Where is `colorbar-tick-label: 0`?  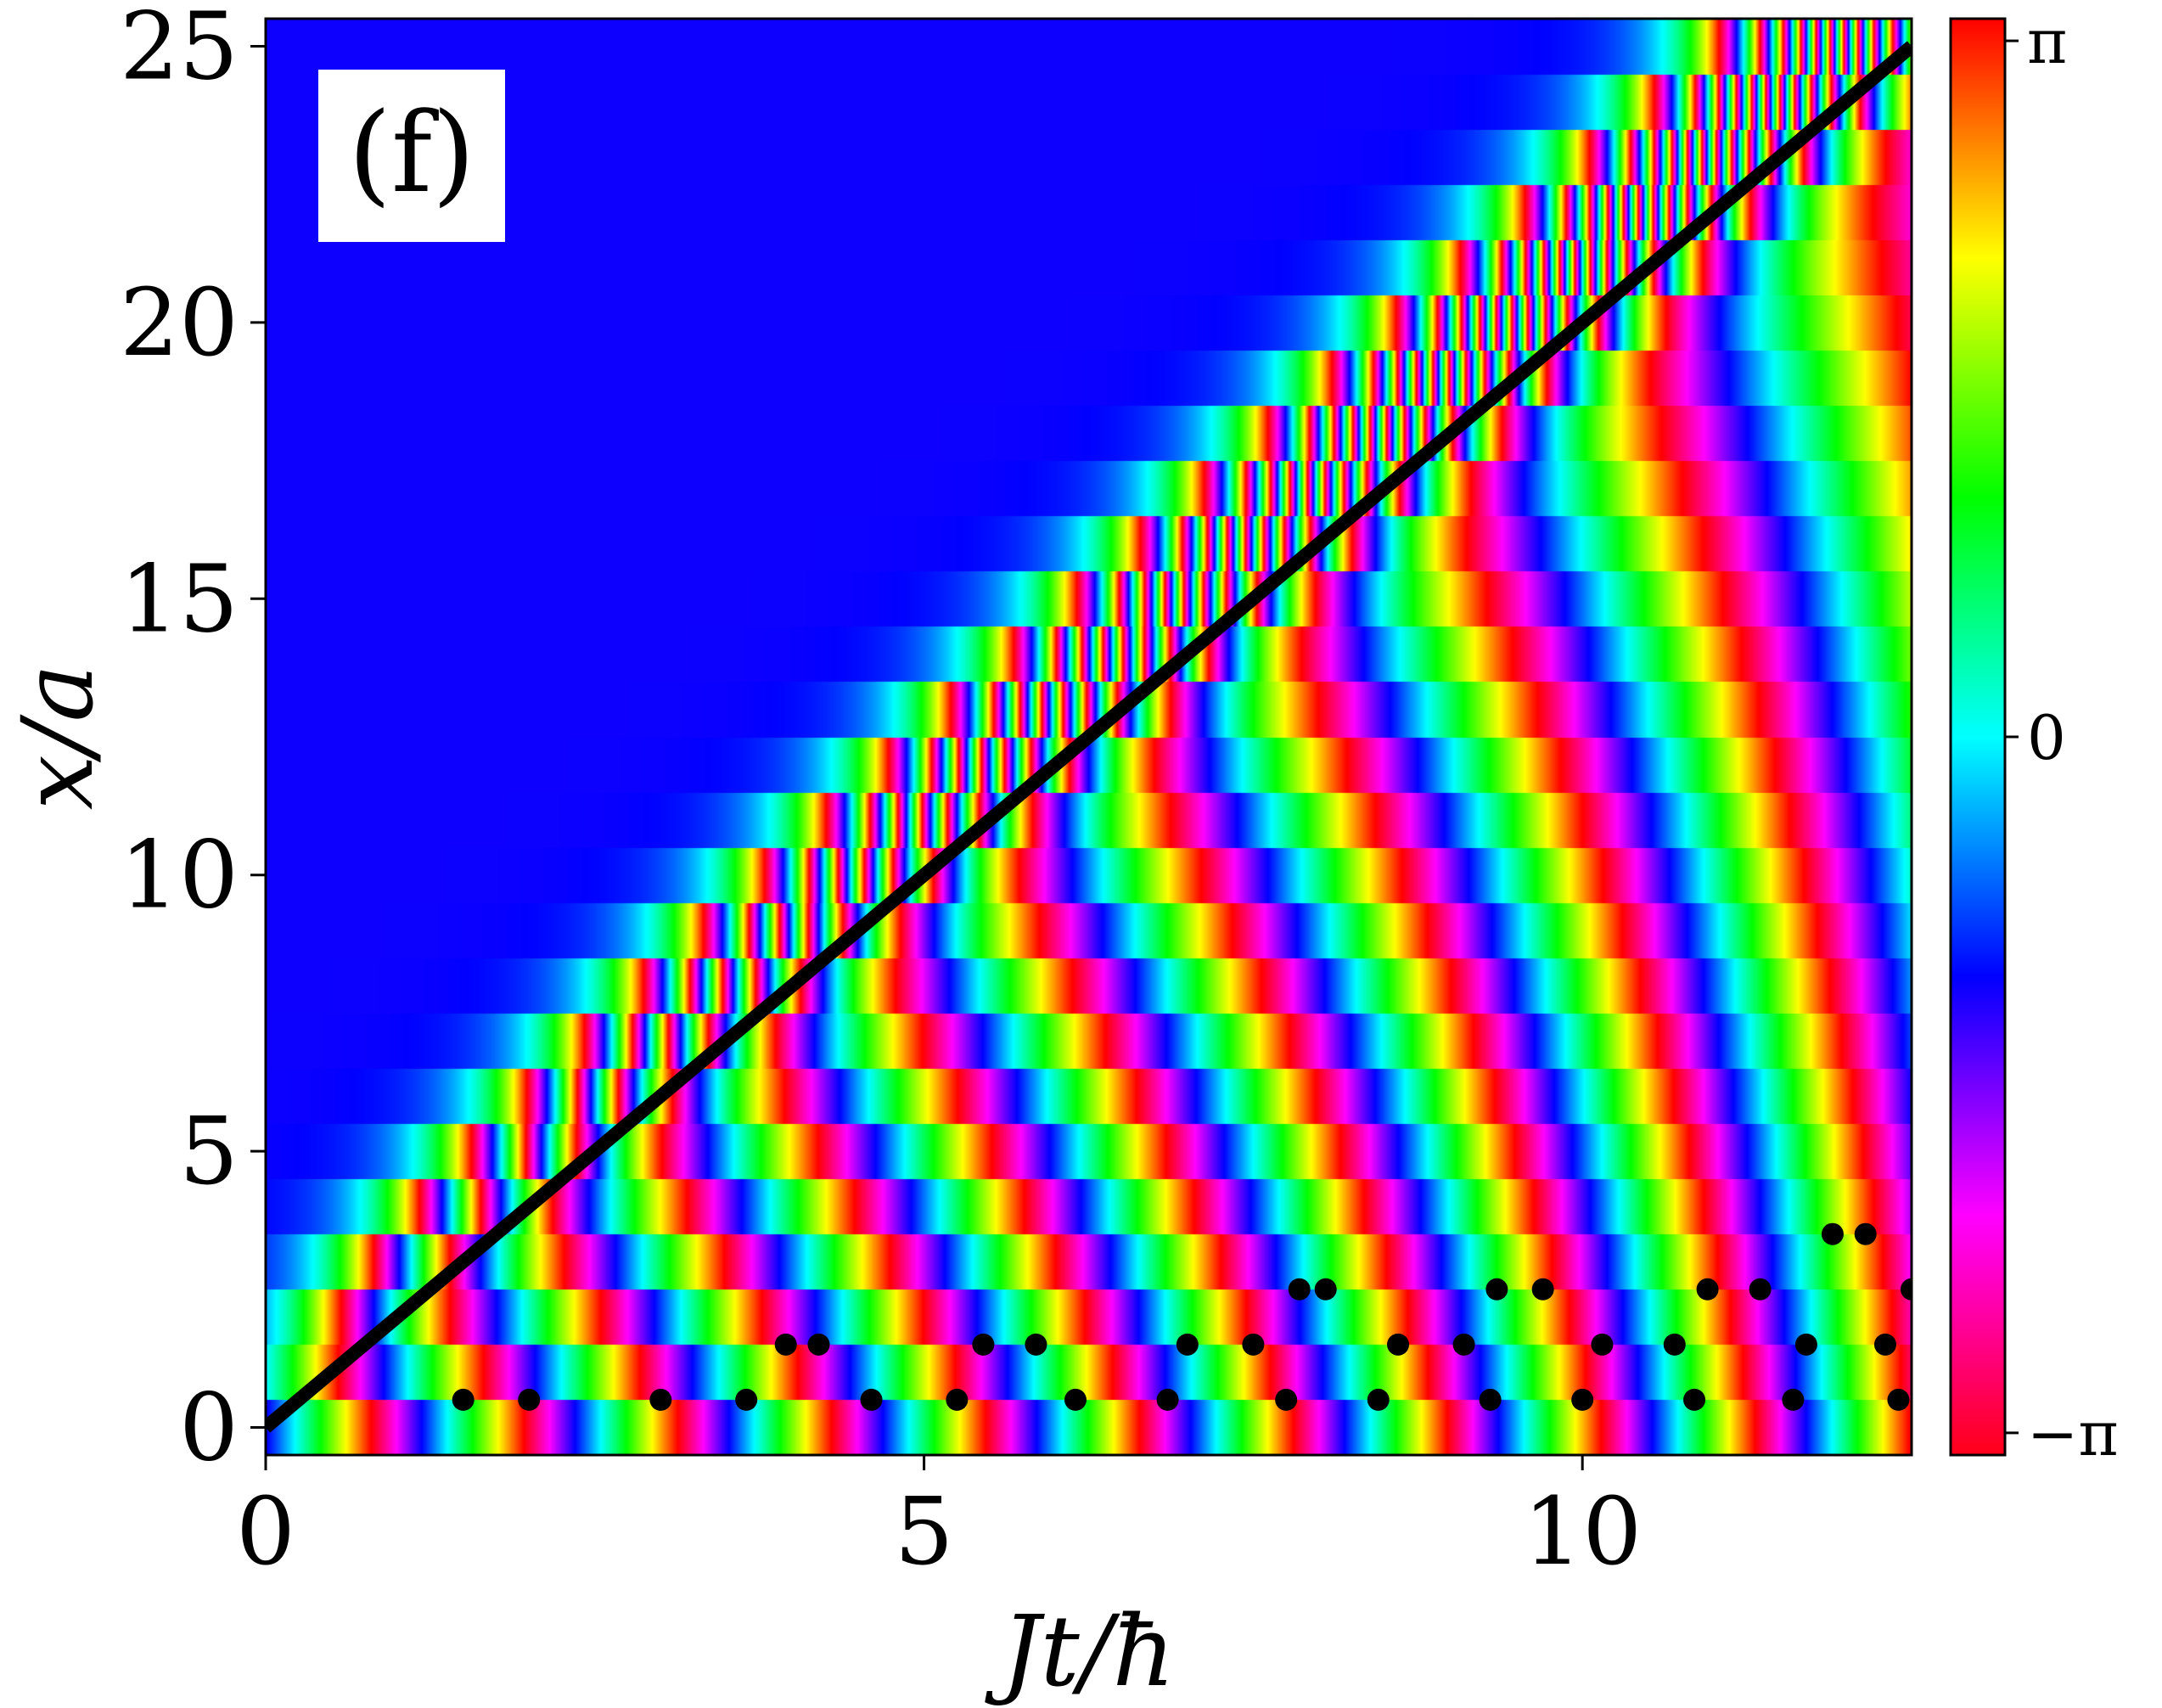
colorbar-tick-label: 0 is located at coordinates (2046, 737).